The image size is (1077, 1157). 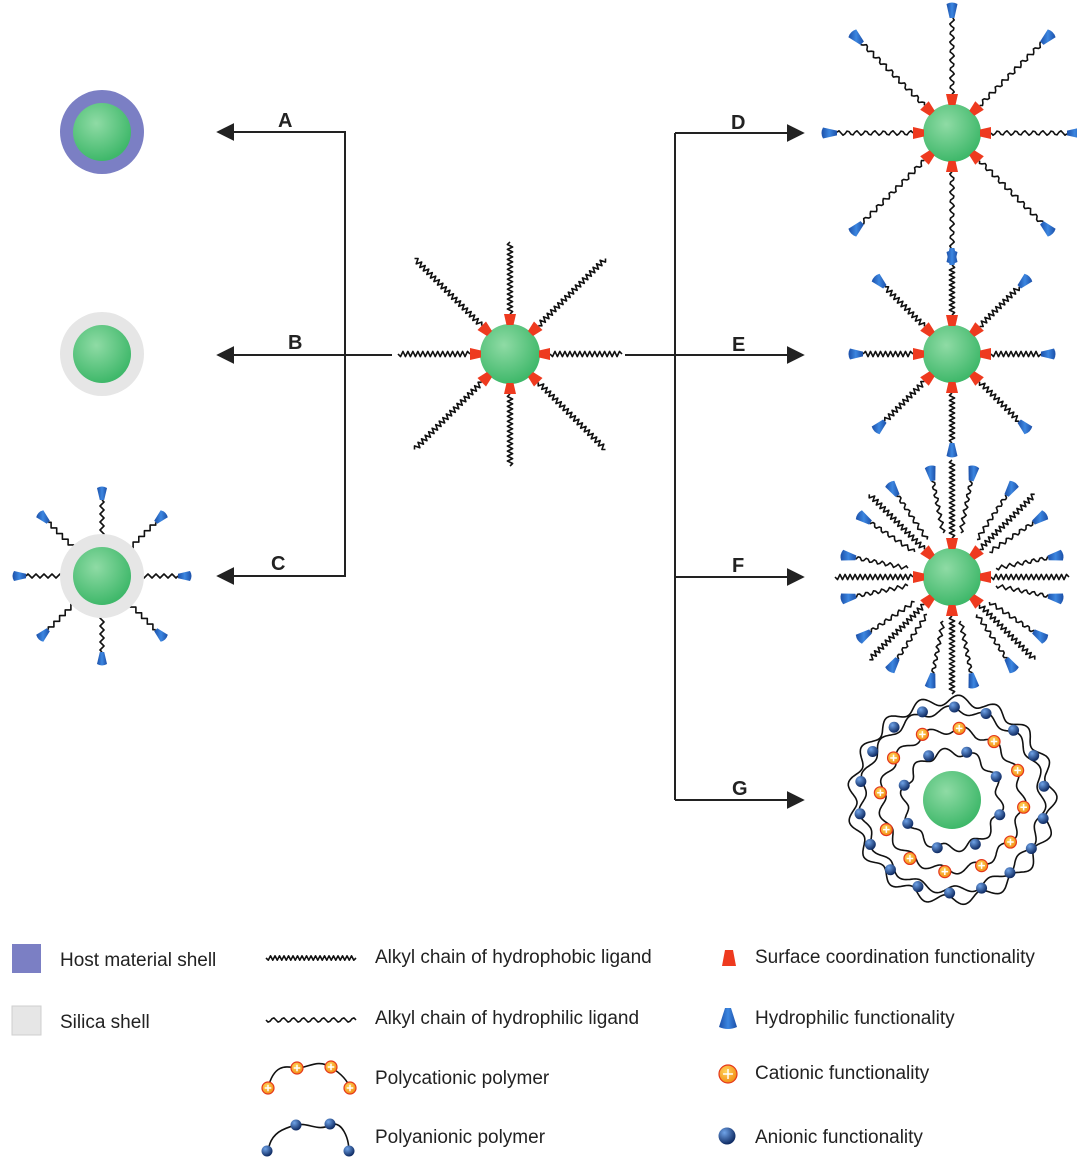 What do you see at coordinates (295, 343) in the screenshot?
I see `route-label-b: B` at bounding box center [295, 343].